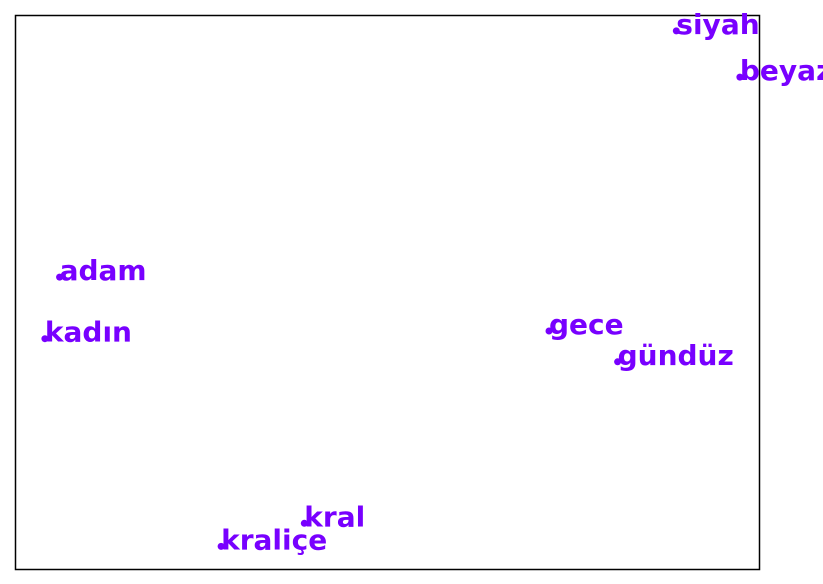 This screenshot has height=584, width=823. Describe the element at coordinates (717, 24) in the screenshot. I see `point-label: siyah` at that location.